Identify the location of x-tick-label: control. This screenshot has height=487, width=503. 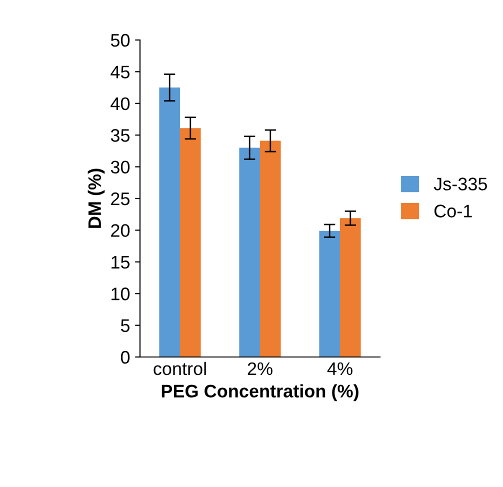
(180, 369).